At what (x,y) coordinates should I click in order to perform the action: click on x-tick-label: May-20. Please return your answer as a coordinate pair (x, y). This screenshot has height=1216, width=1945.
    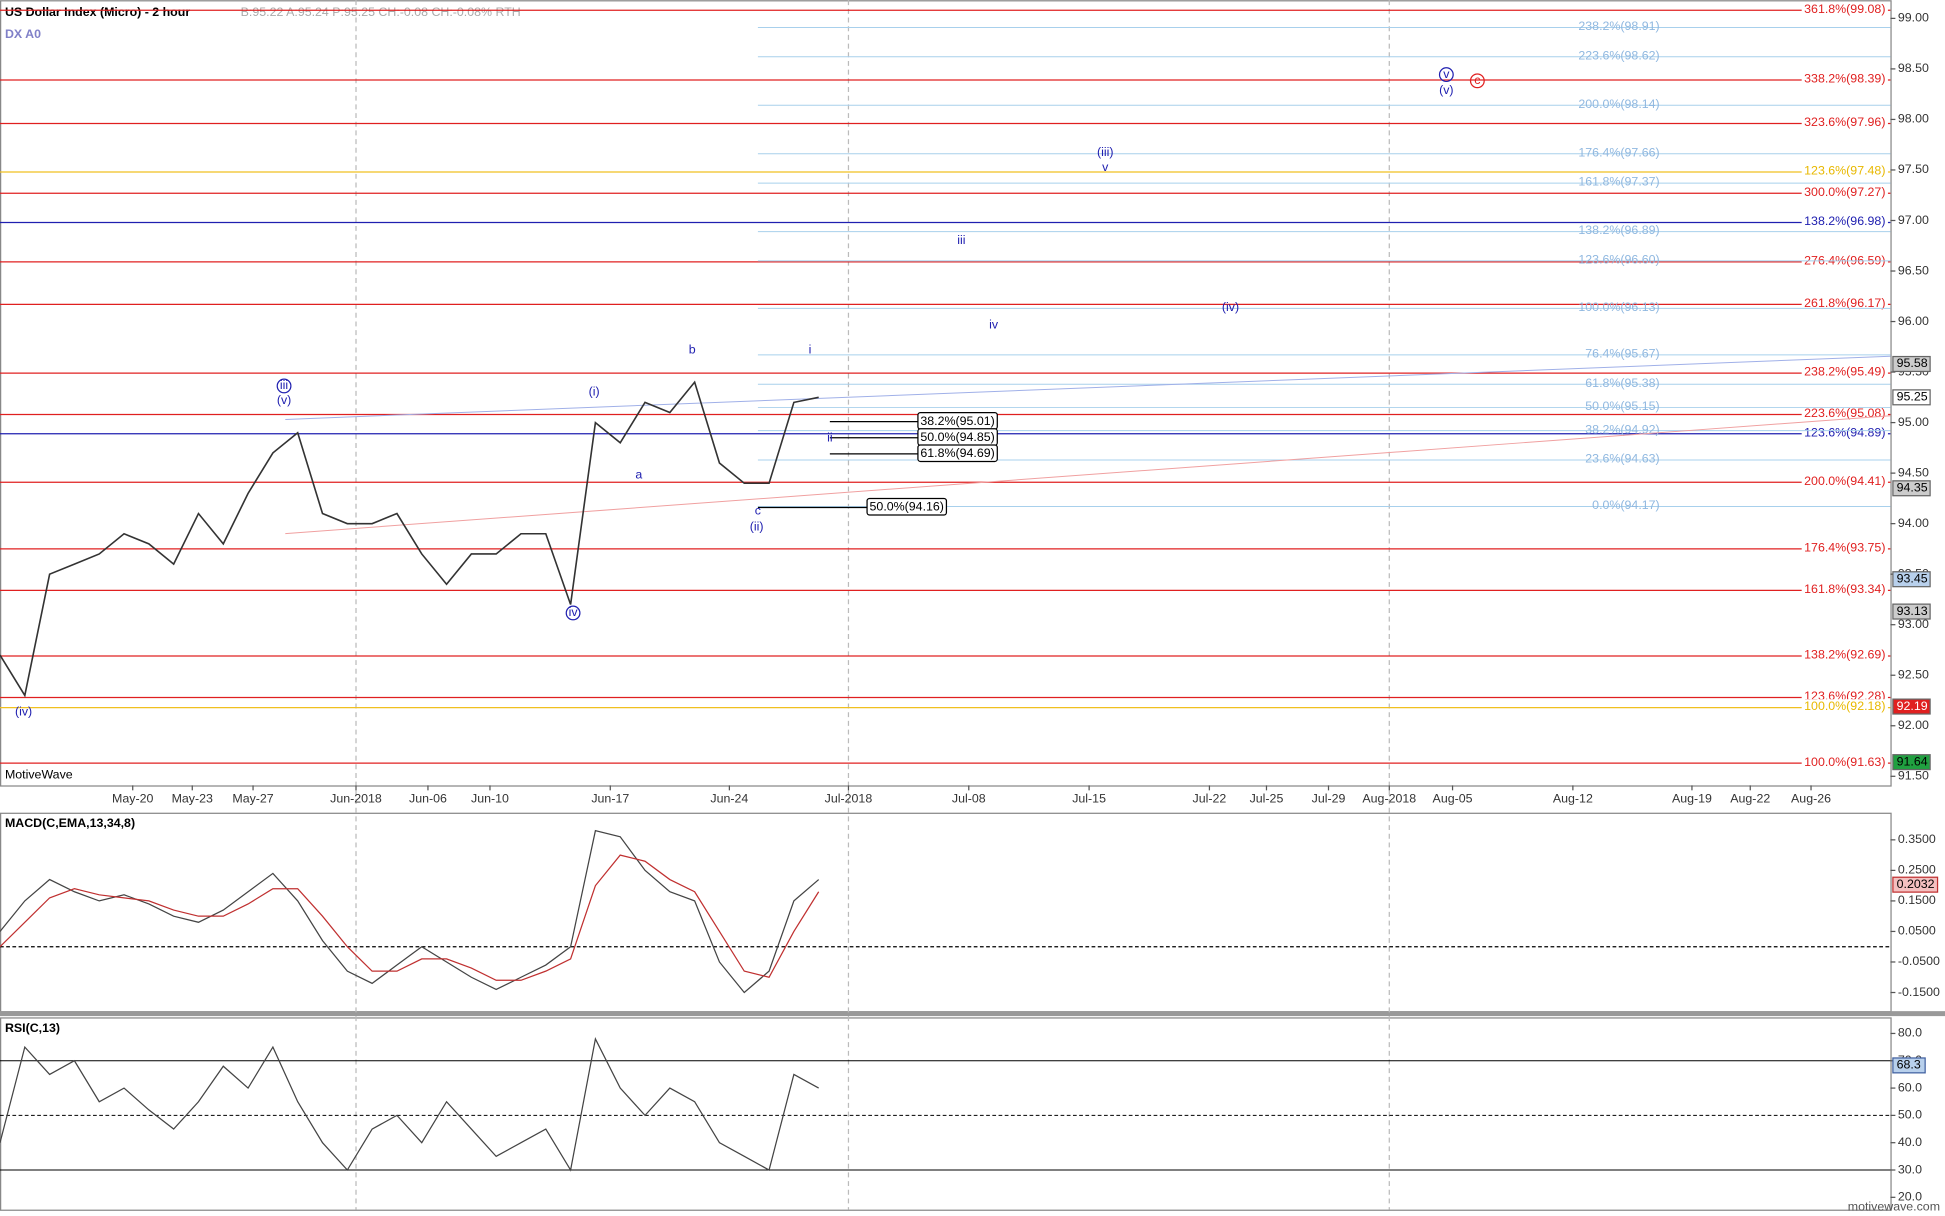
    Looking at the image, I should click on (132, 798).